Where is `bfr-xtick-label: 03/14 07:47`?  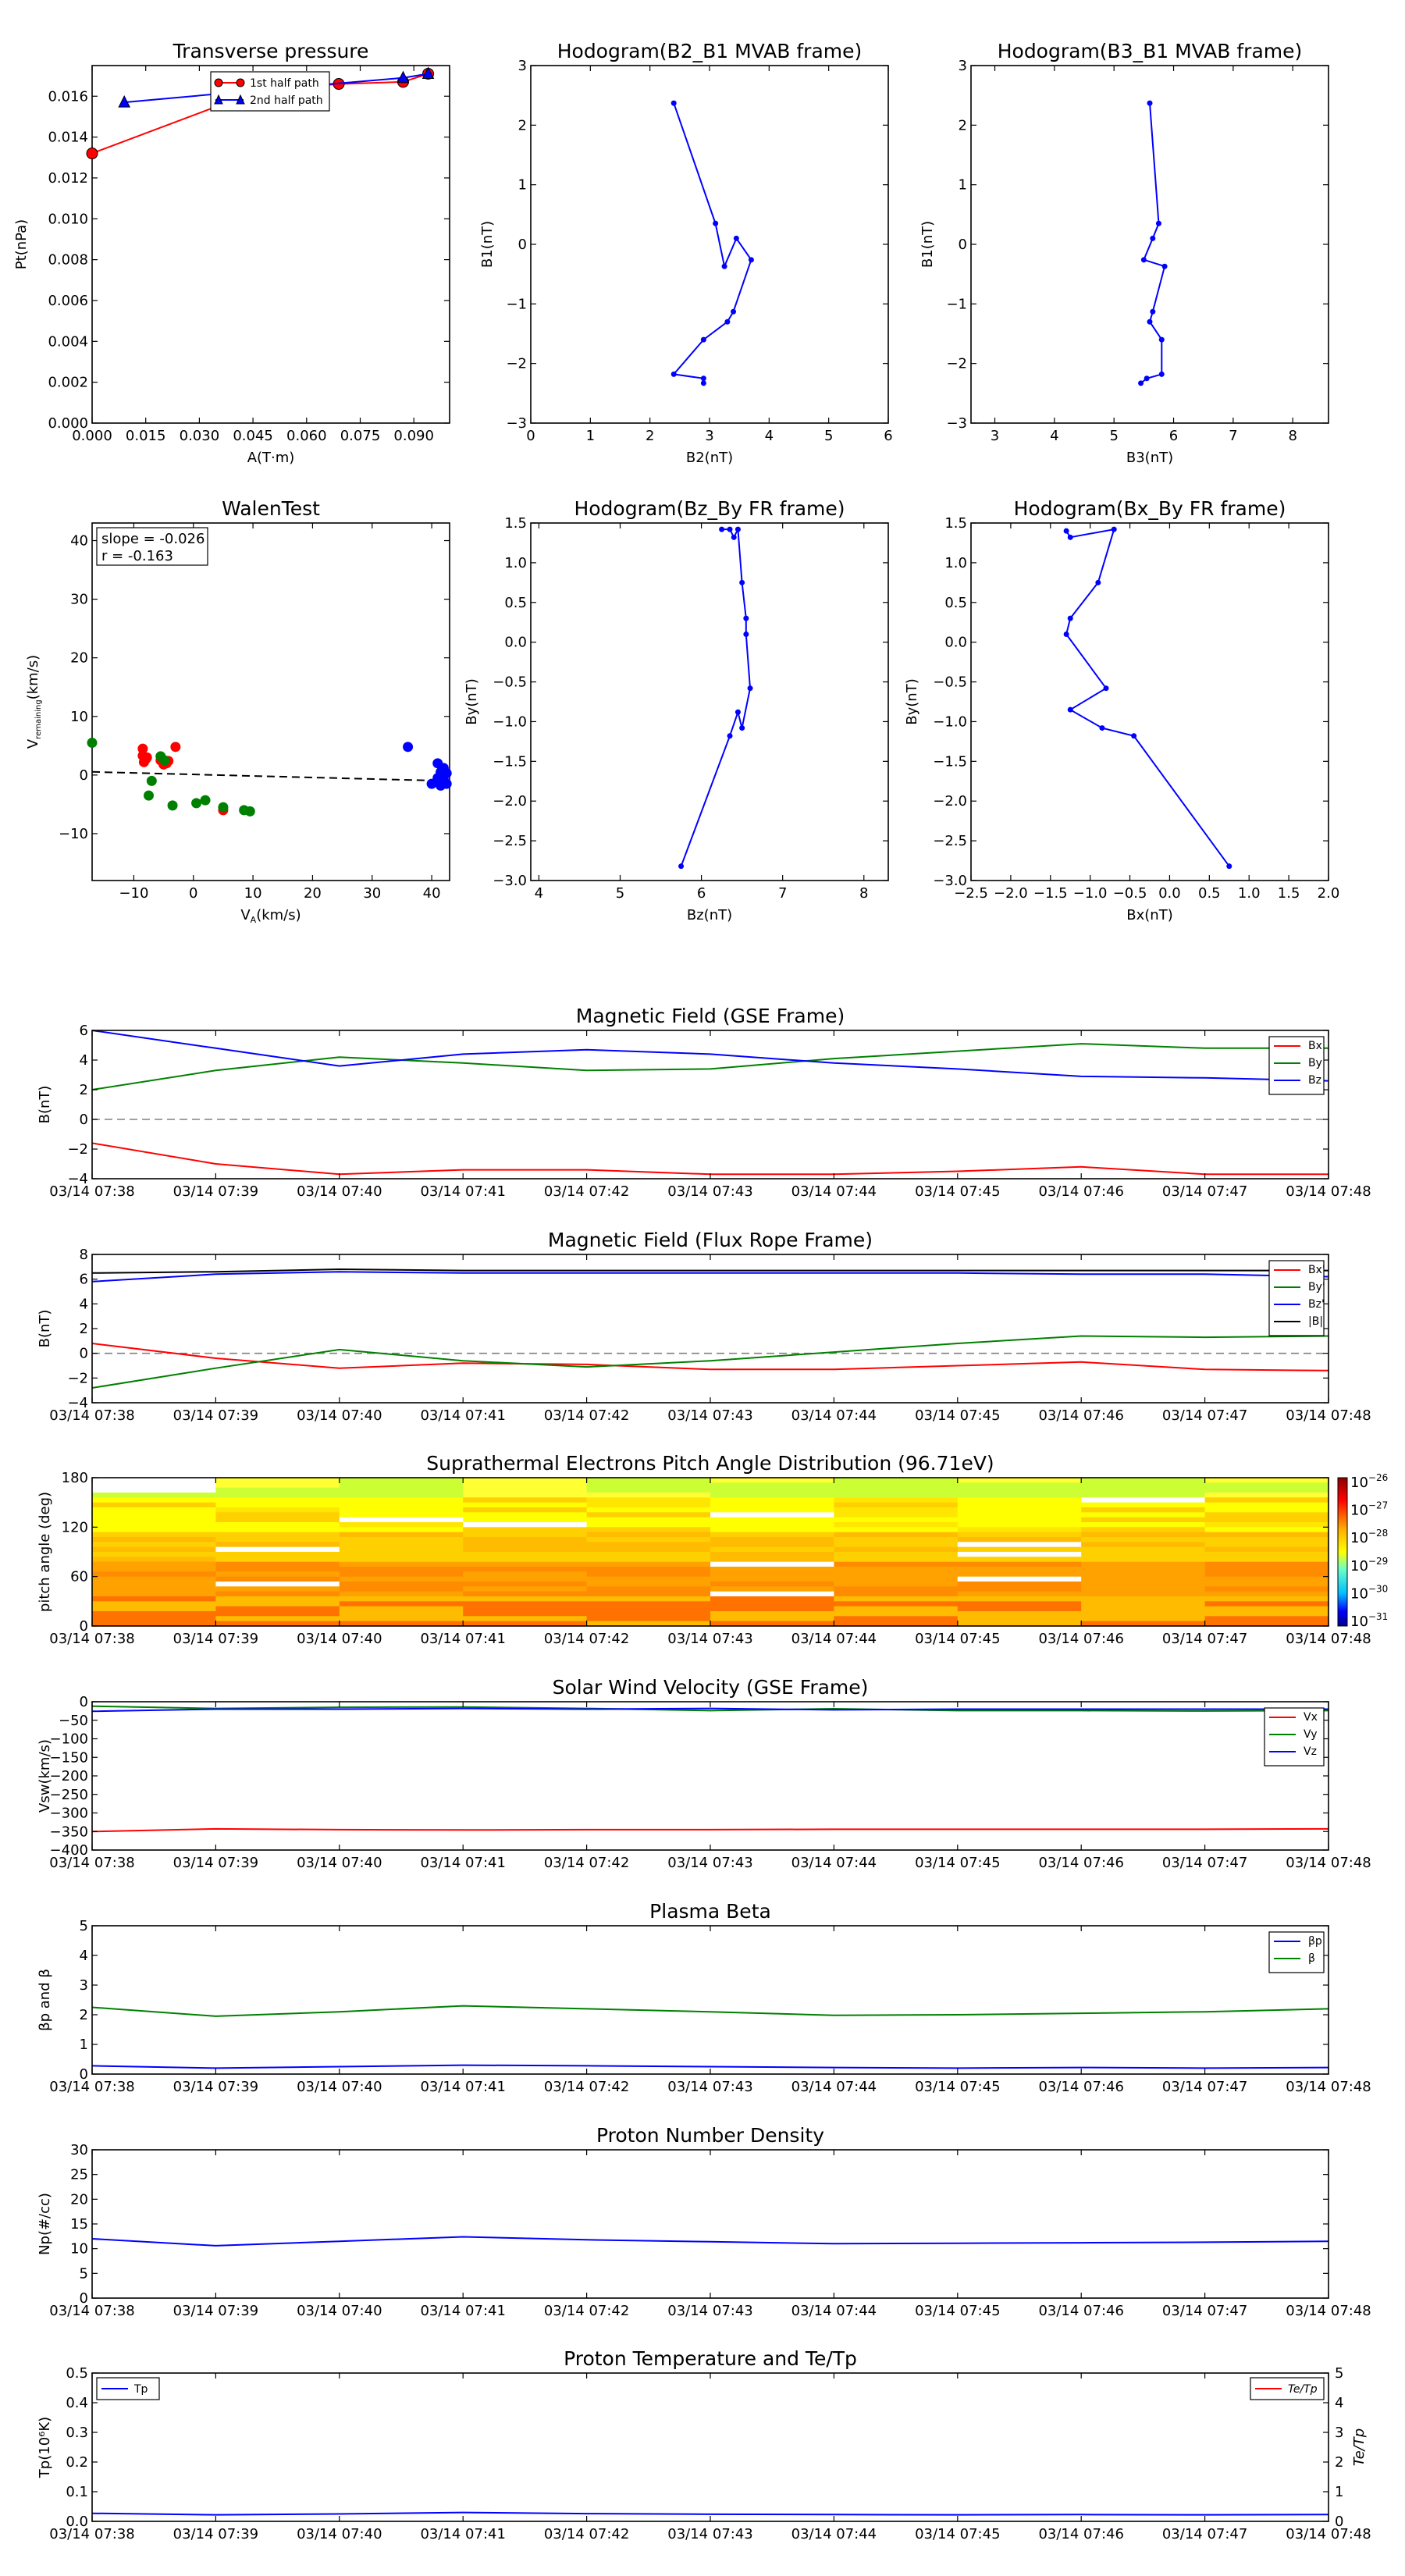 bfr-xtick-label: 03/14 07:47 is located at coordinates (1205, 1415).